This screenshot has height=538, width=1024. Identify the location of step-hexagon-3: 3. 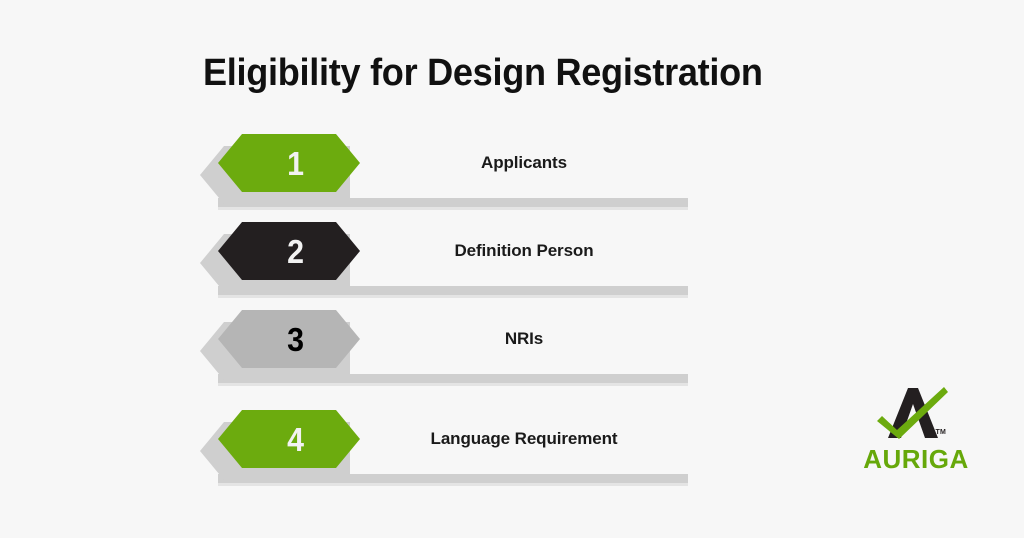
(289, 339).